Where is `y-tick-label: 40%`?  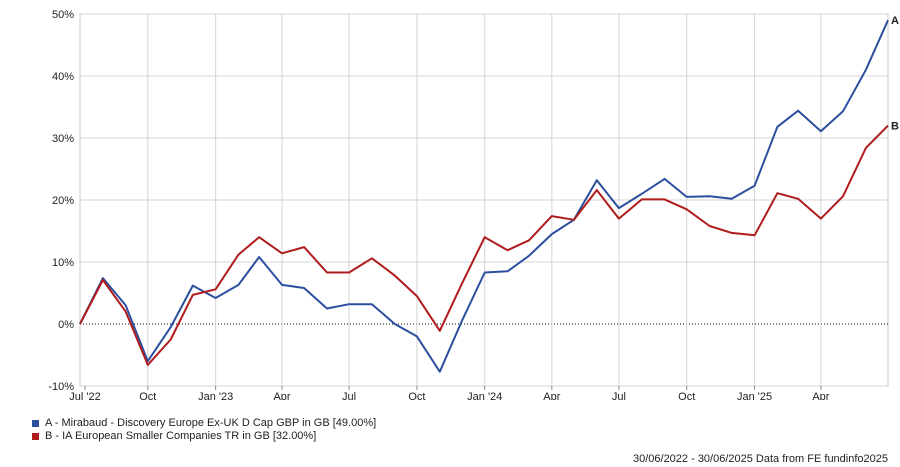 y-tick-label: 40% is located at coordinates (63, 77).